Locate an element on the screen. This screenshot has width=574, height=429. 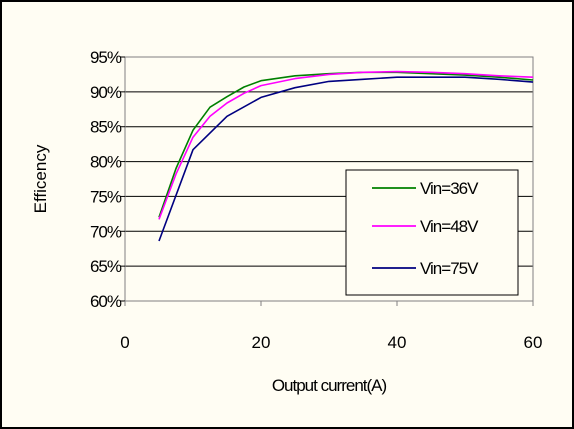
y-axis-title: Efficency is located at coordinates (40, 178).